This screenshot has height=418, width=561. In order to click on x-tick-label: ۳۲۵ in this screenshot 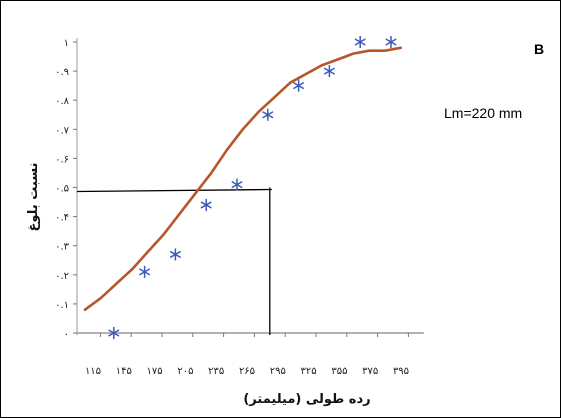, I will do `click(309, 371)`.